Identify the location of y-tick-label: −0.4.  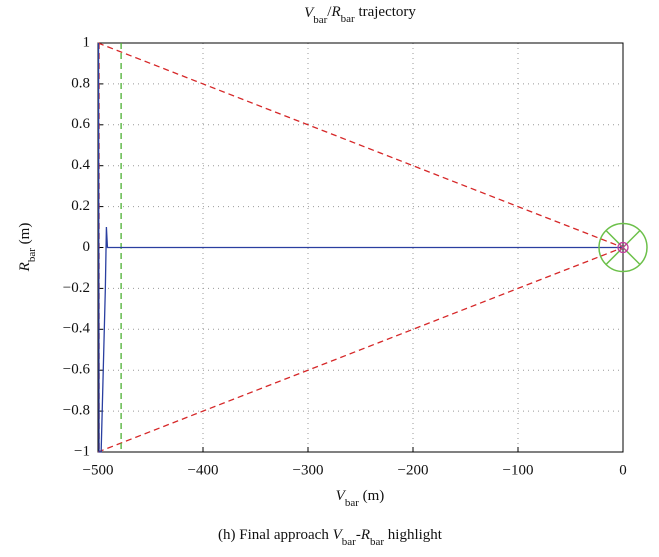
(77, 329).